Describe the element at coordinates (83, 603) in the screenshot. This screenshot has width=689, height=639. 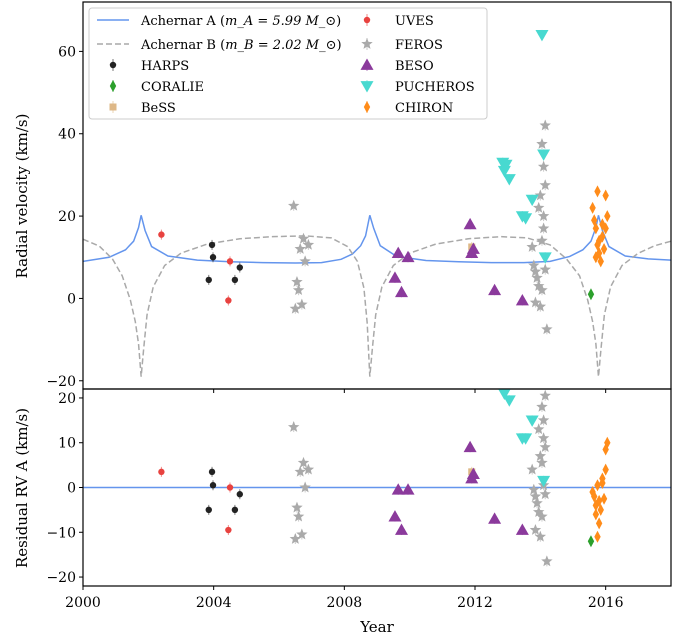
I see `x-tick-label: 2000` at that location.